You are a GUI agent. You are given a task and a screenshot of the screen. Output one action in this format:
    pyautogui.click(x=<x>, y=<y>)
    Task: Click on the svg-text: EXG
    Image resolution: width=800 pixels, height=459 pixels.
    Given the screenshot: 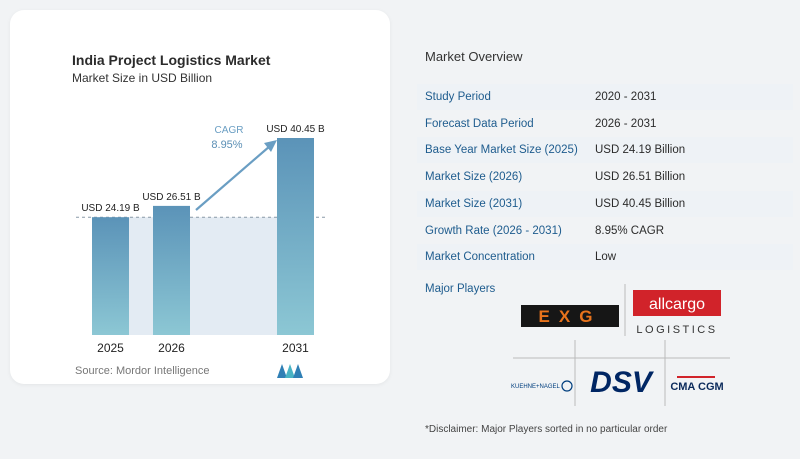 What is the action you would take?
    pyautogui.click(x=570, y=316)
    